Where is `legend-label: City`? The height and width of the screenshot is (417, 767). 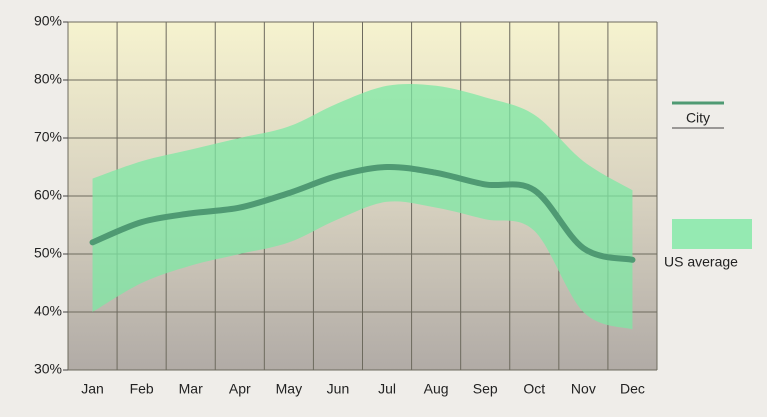
legend-label: City is located at coordinates (698, 118).